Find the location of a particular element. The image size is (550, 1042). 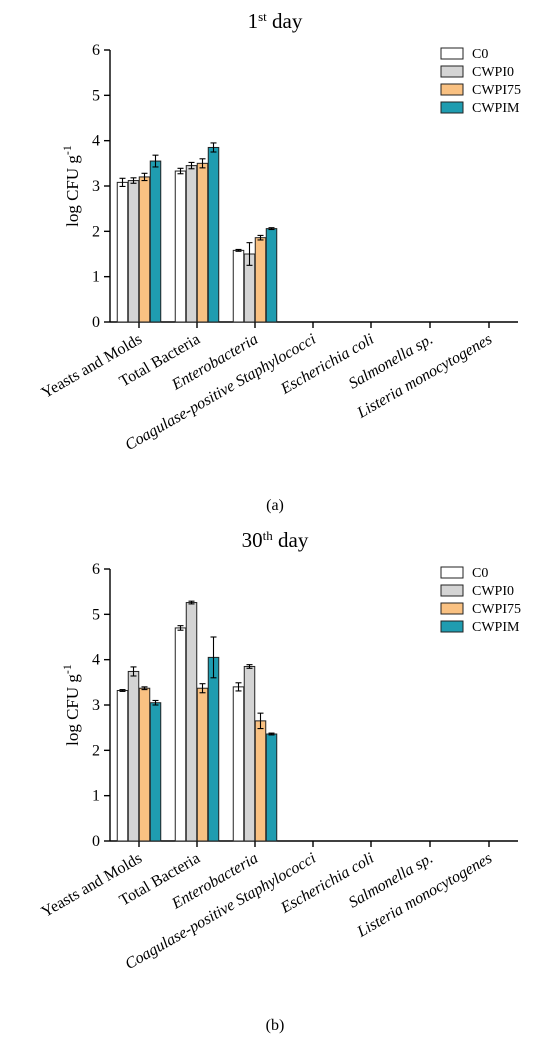

panel-label: (b) is located at coordinates (275, 1025).